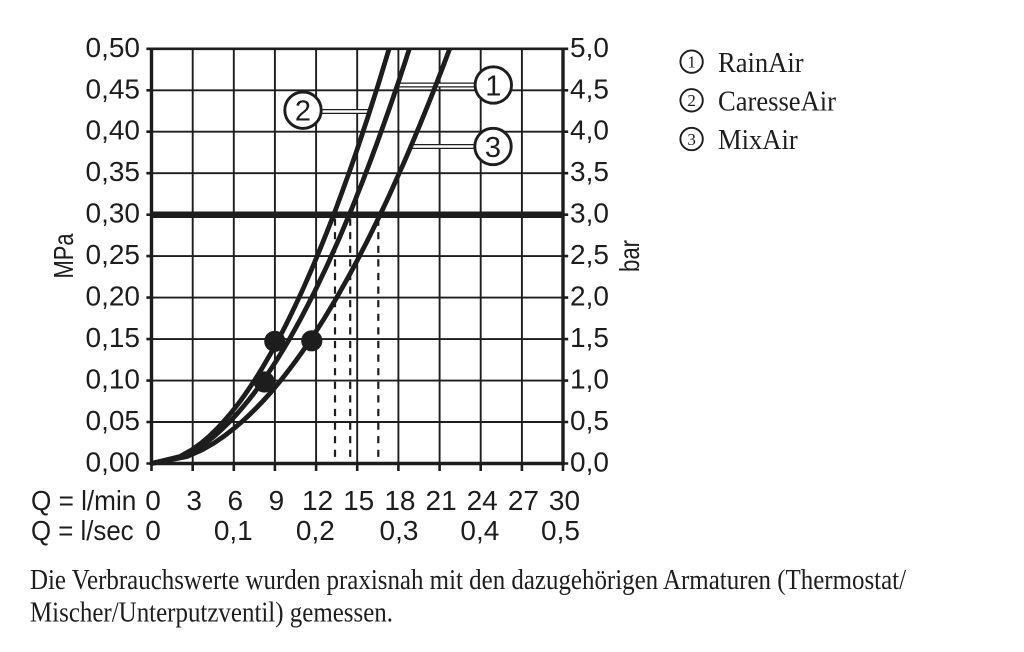  I want to click on svg-text: 3,5, so click(589, 171).